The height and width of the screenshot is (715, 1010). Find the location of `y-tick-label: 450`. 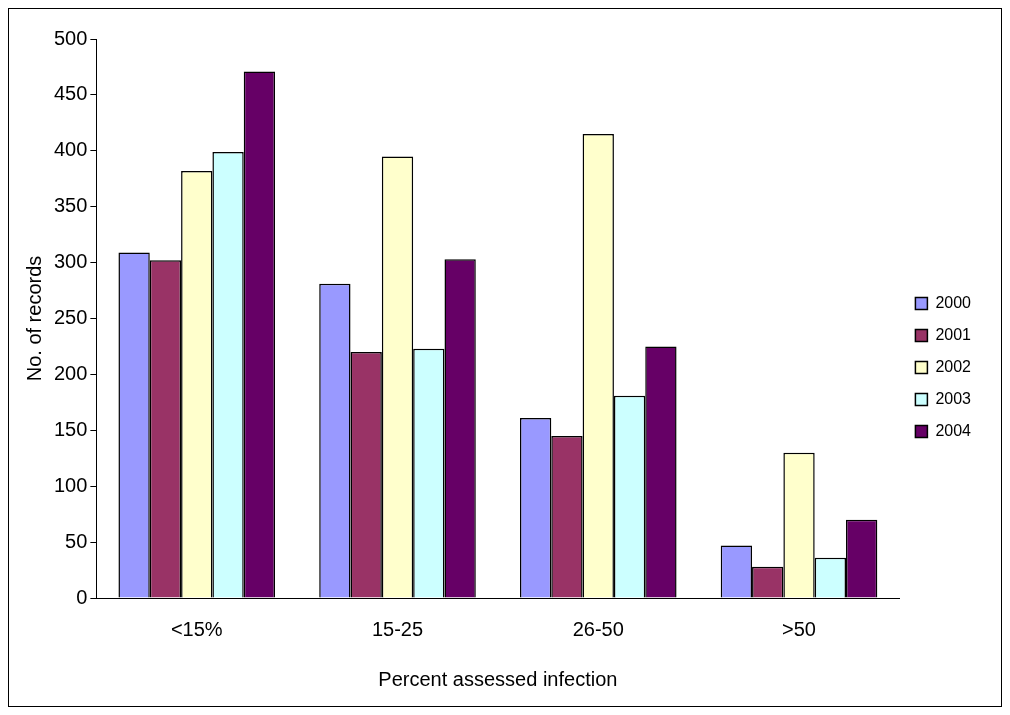

y-tick-label: 450 is located at coordinates (70, 93).